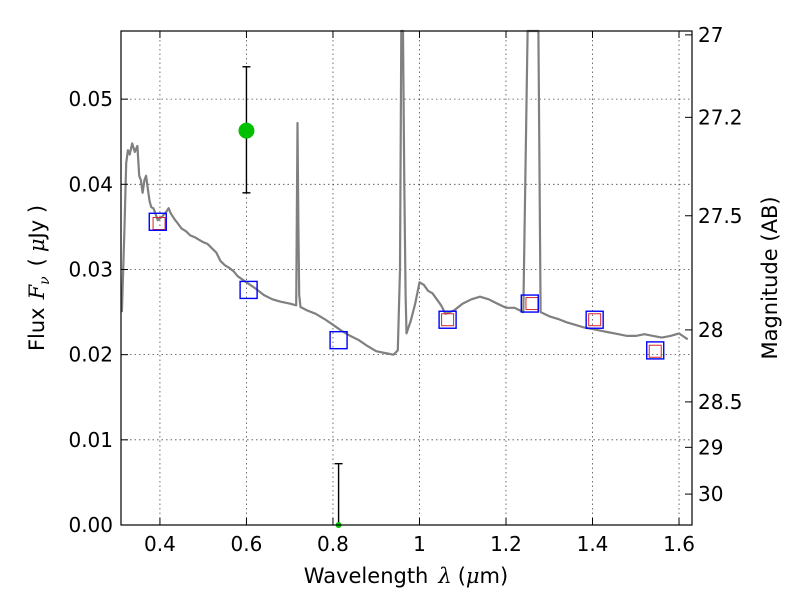 Image resolution: width=800 pixels, height=600 pixels. Describe the element at coordinates (90, 355) in the screenshot. I see `y-tick-label: 0.02` at that location.